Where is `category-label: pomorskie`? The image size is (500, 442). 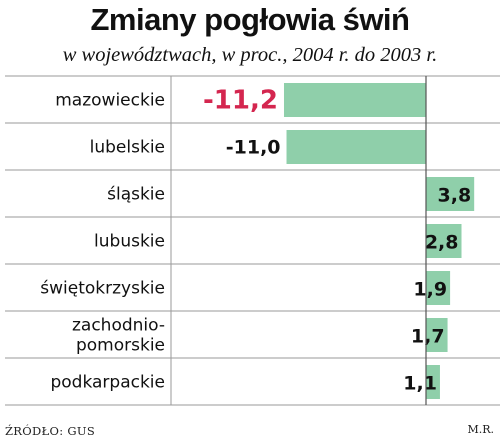 category-label: pomorskie is located at coordinates (120, 346).